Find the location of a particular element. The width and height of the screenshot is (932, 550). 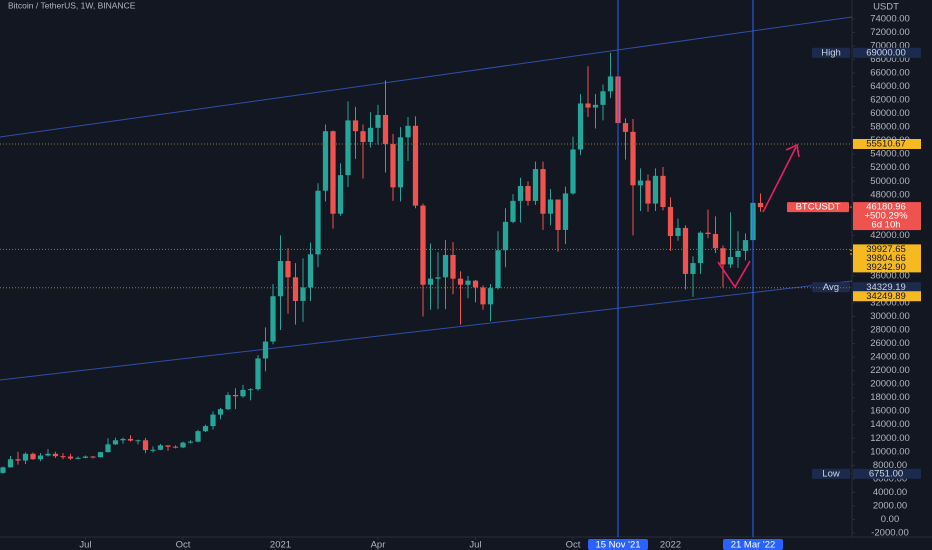

price-name: Avg is located at coordinates (831, 287).